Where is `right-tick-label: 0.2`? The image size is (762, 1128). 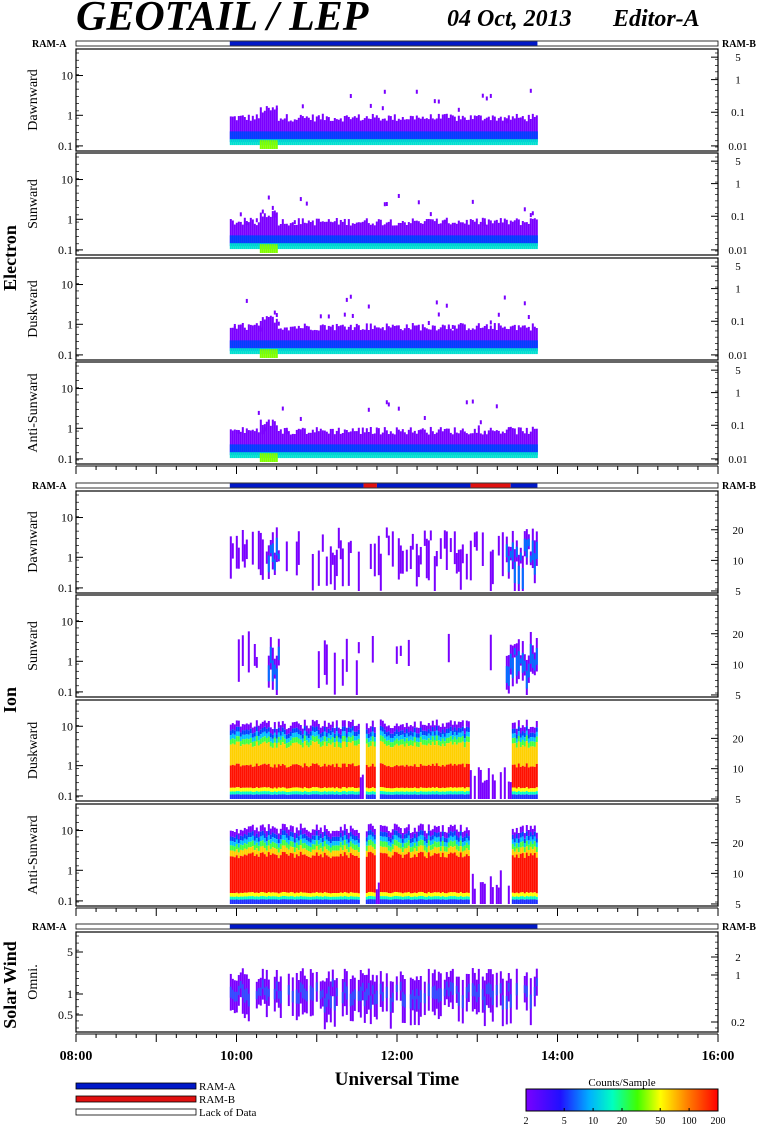 right-tick-label: 0.2 is located at coordinates (738, 1023).